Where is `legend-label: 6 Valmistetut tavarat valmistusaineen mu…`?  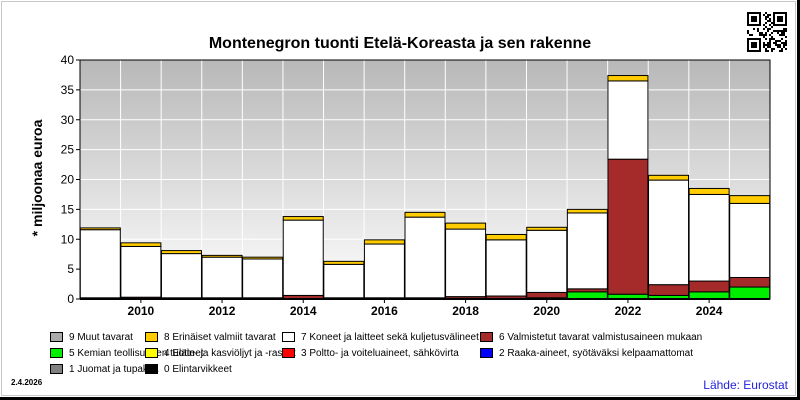 legend-label: 6 Valmistetut tavarat valmistusaineen mu… is located at coordinates (601, 337).